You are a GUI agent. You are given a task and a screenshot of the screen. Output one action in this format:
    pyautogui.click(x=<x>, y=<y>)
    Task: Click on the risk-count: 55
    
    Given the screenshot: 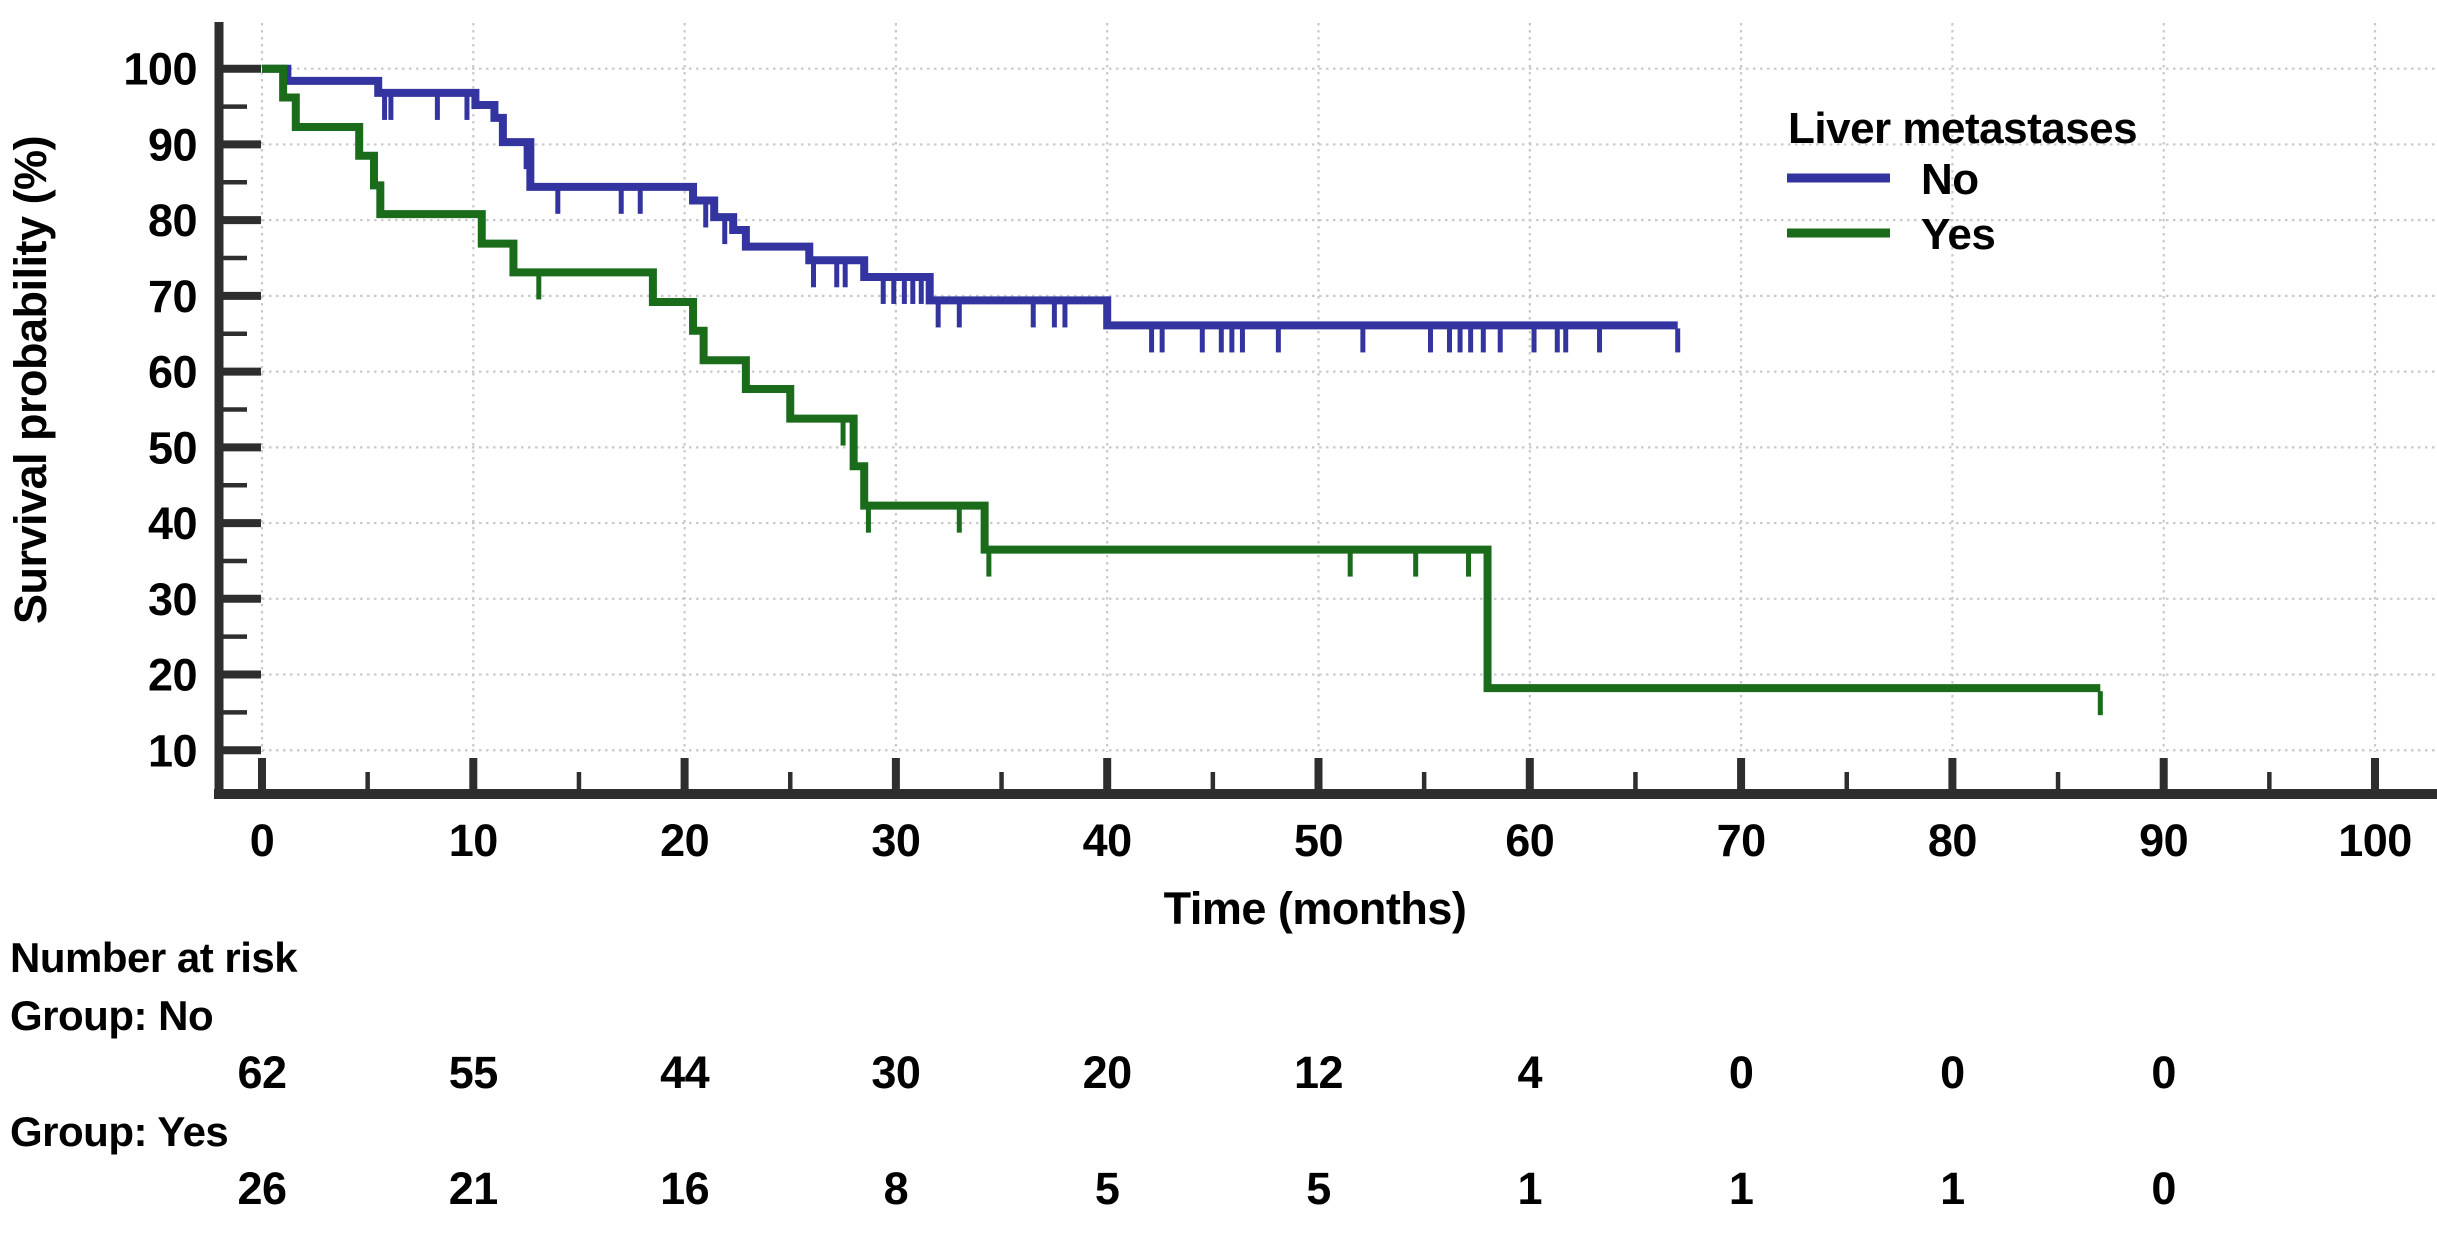 What is the action you would take?
    pyautogui.click(x=473, y=1072)
    